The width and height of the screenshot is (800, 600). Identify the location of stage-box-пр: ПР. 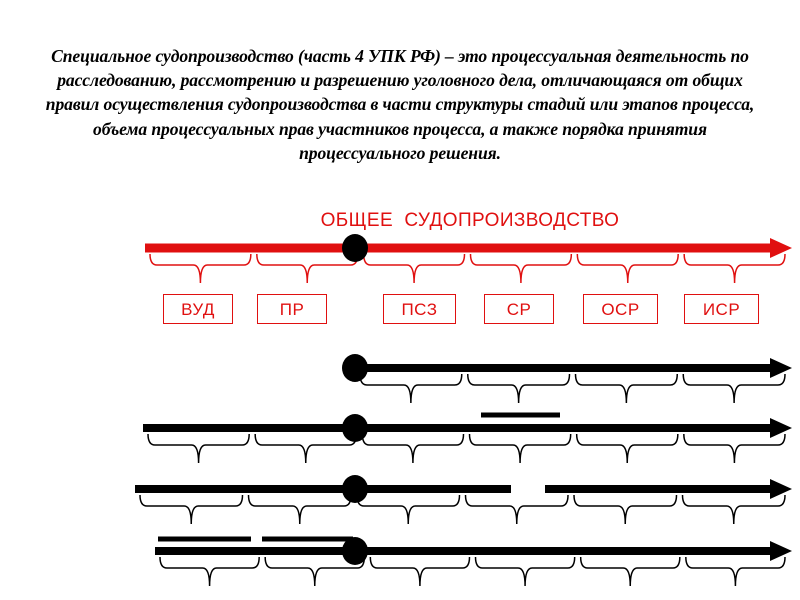
(292, 309).